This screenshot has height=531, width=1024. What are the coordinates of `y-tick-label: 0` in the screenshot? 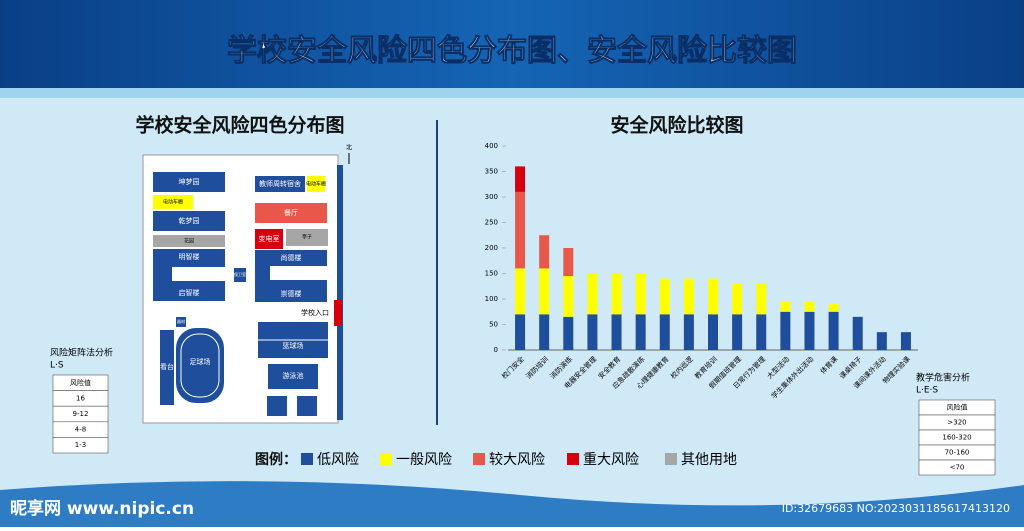 It's located at (496, 350).